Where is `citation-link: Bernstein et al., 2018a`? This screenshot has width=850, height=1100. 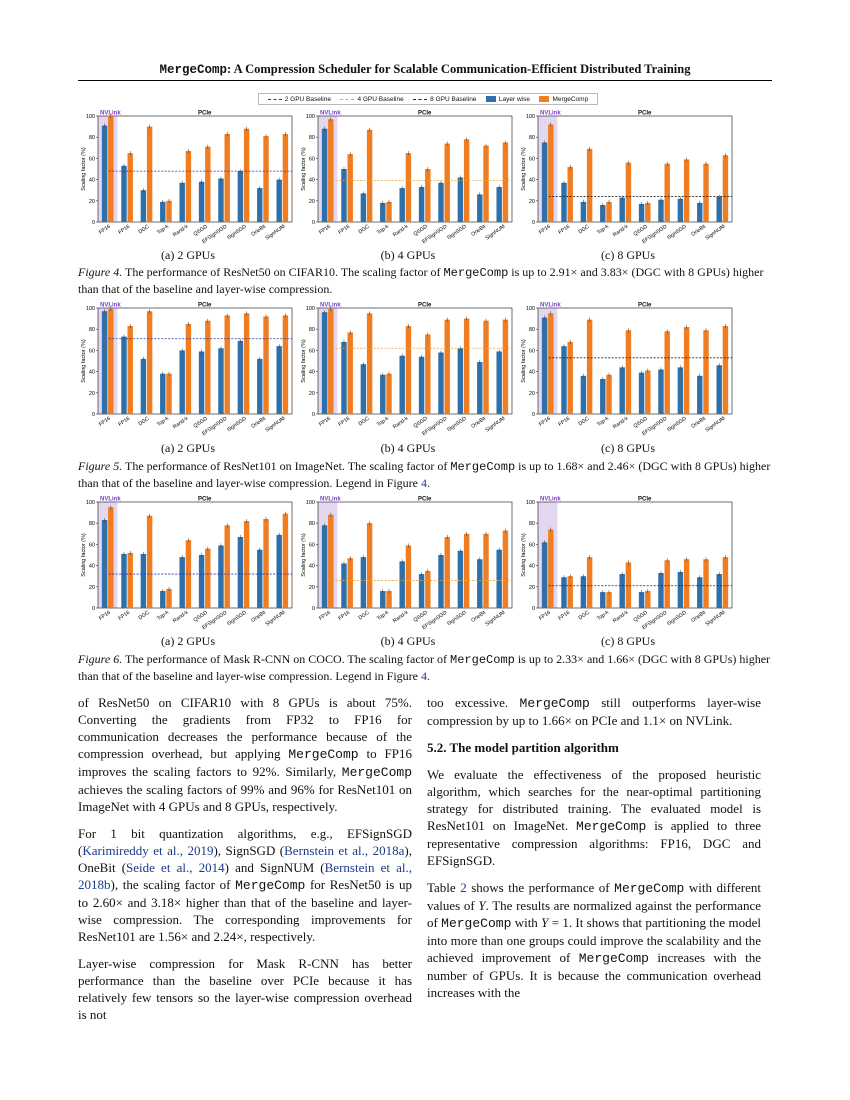
citation-link: Bernstein et al., 2018a is located at coordinates (344, 850).